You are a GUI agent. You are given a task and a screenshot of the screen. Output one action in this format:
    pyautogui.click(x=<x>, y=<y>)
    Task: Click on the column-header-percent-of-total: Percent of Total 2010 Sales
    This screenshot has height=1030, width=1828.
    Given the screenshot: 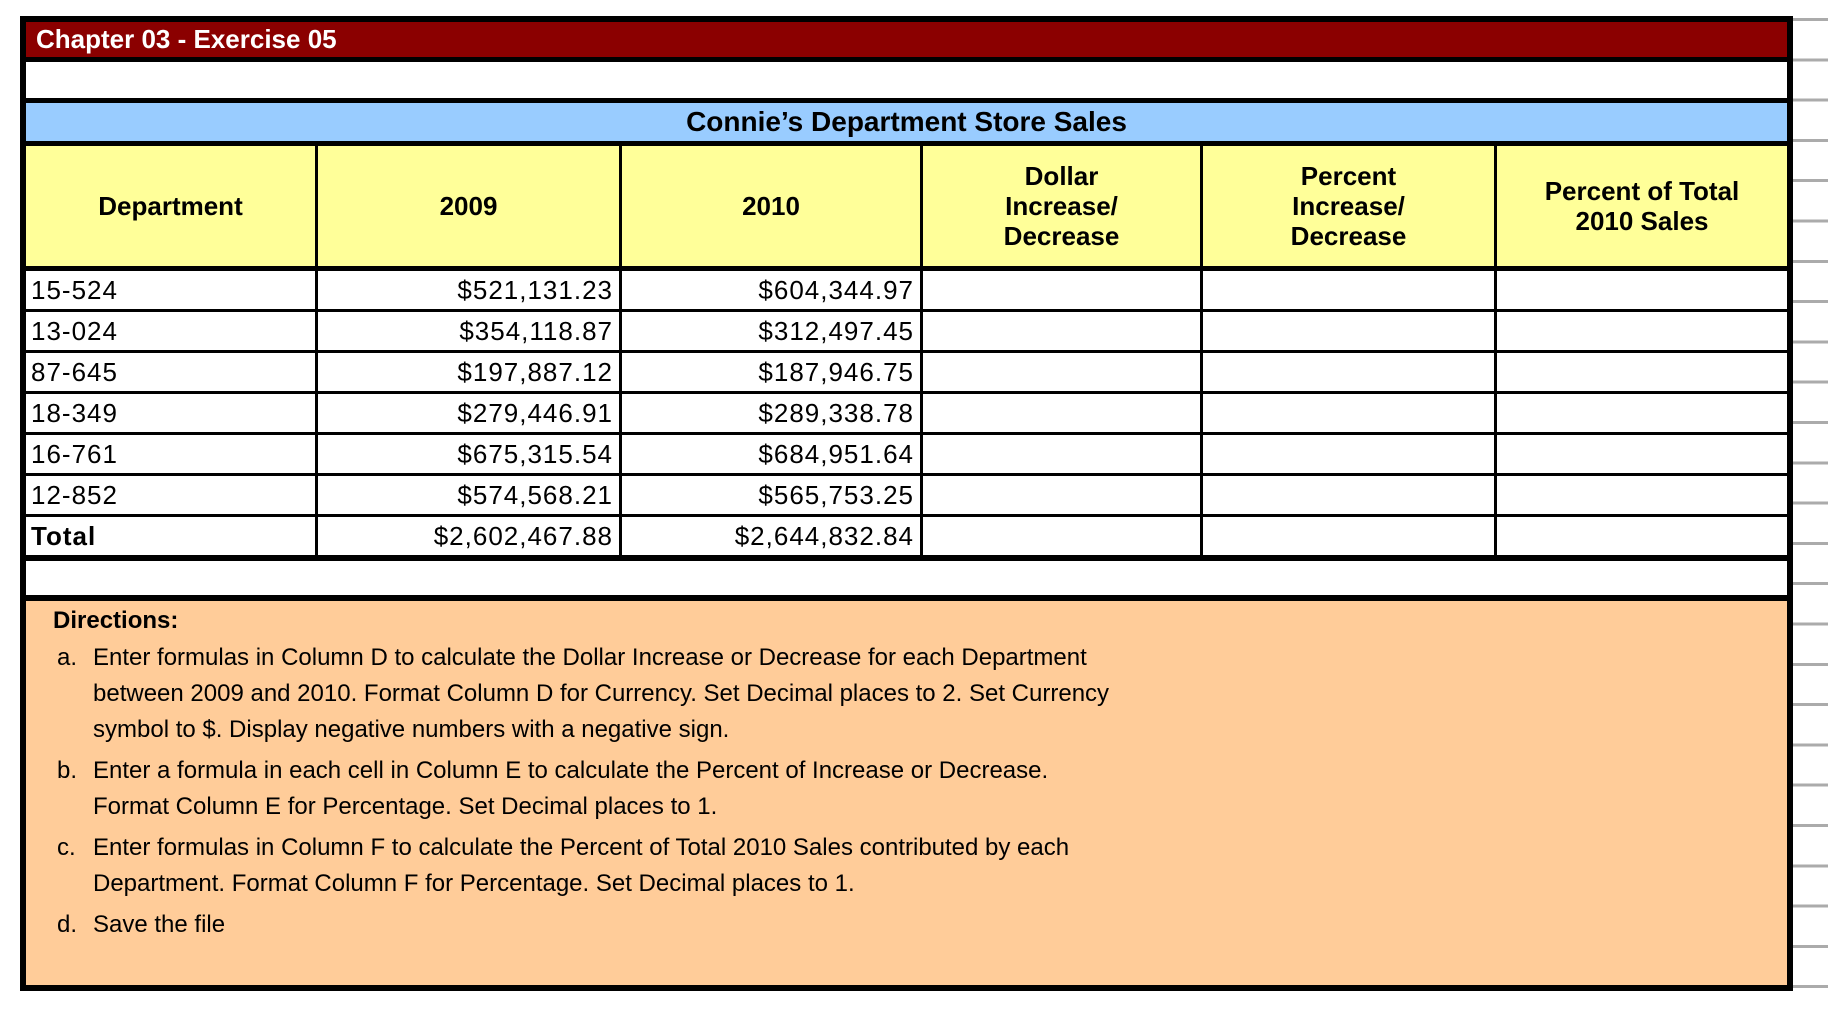 What is the action you would take?
    pyautogui.click(x=1642, y=206)
    